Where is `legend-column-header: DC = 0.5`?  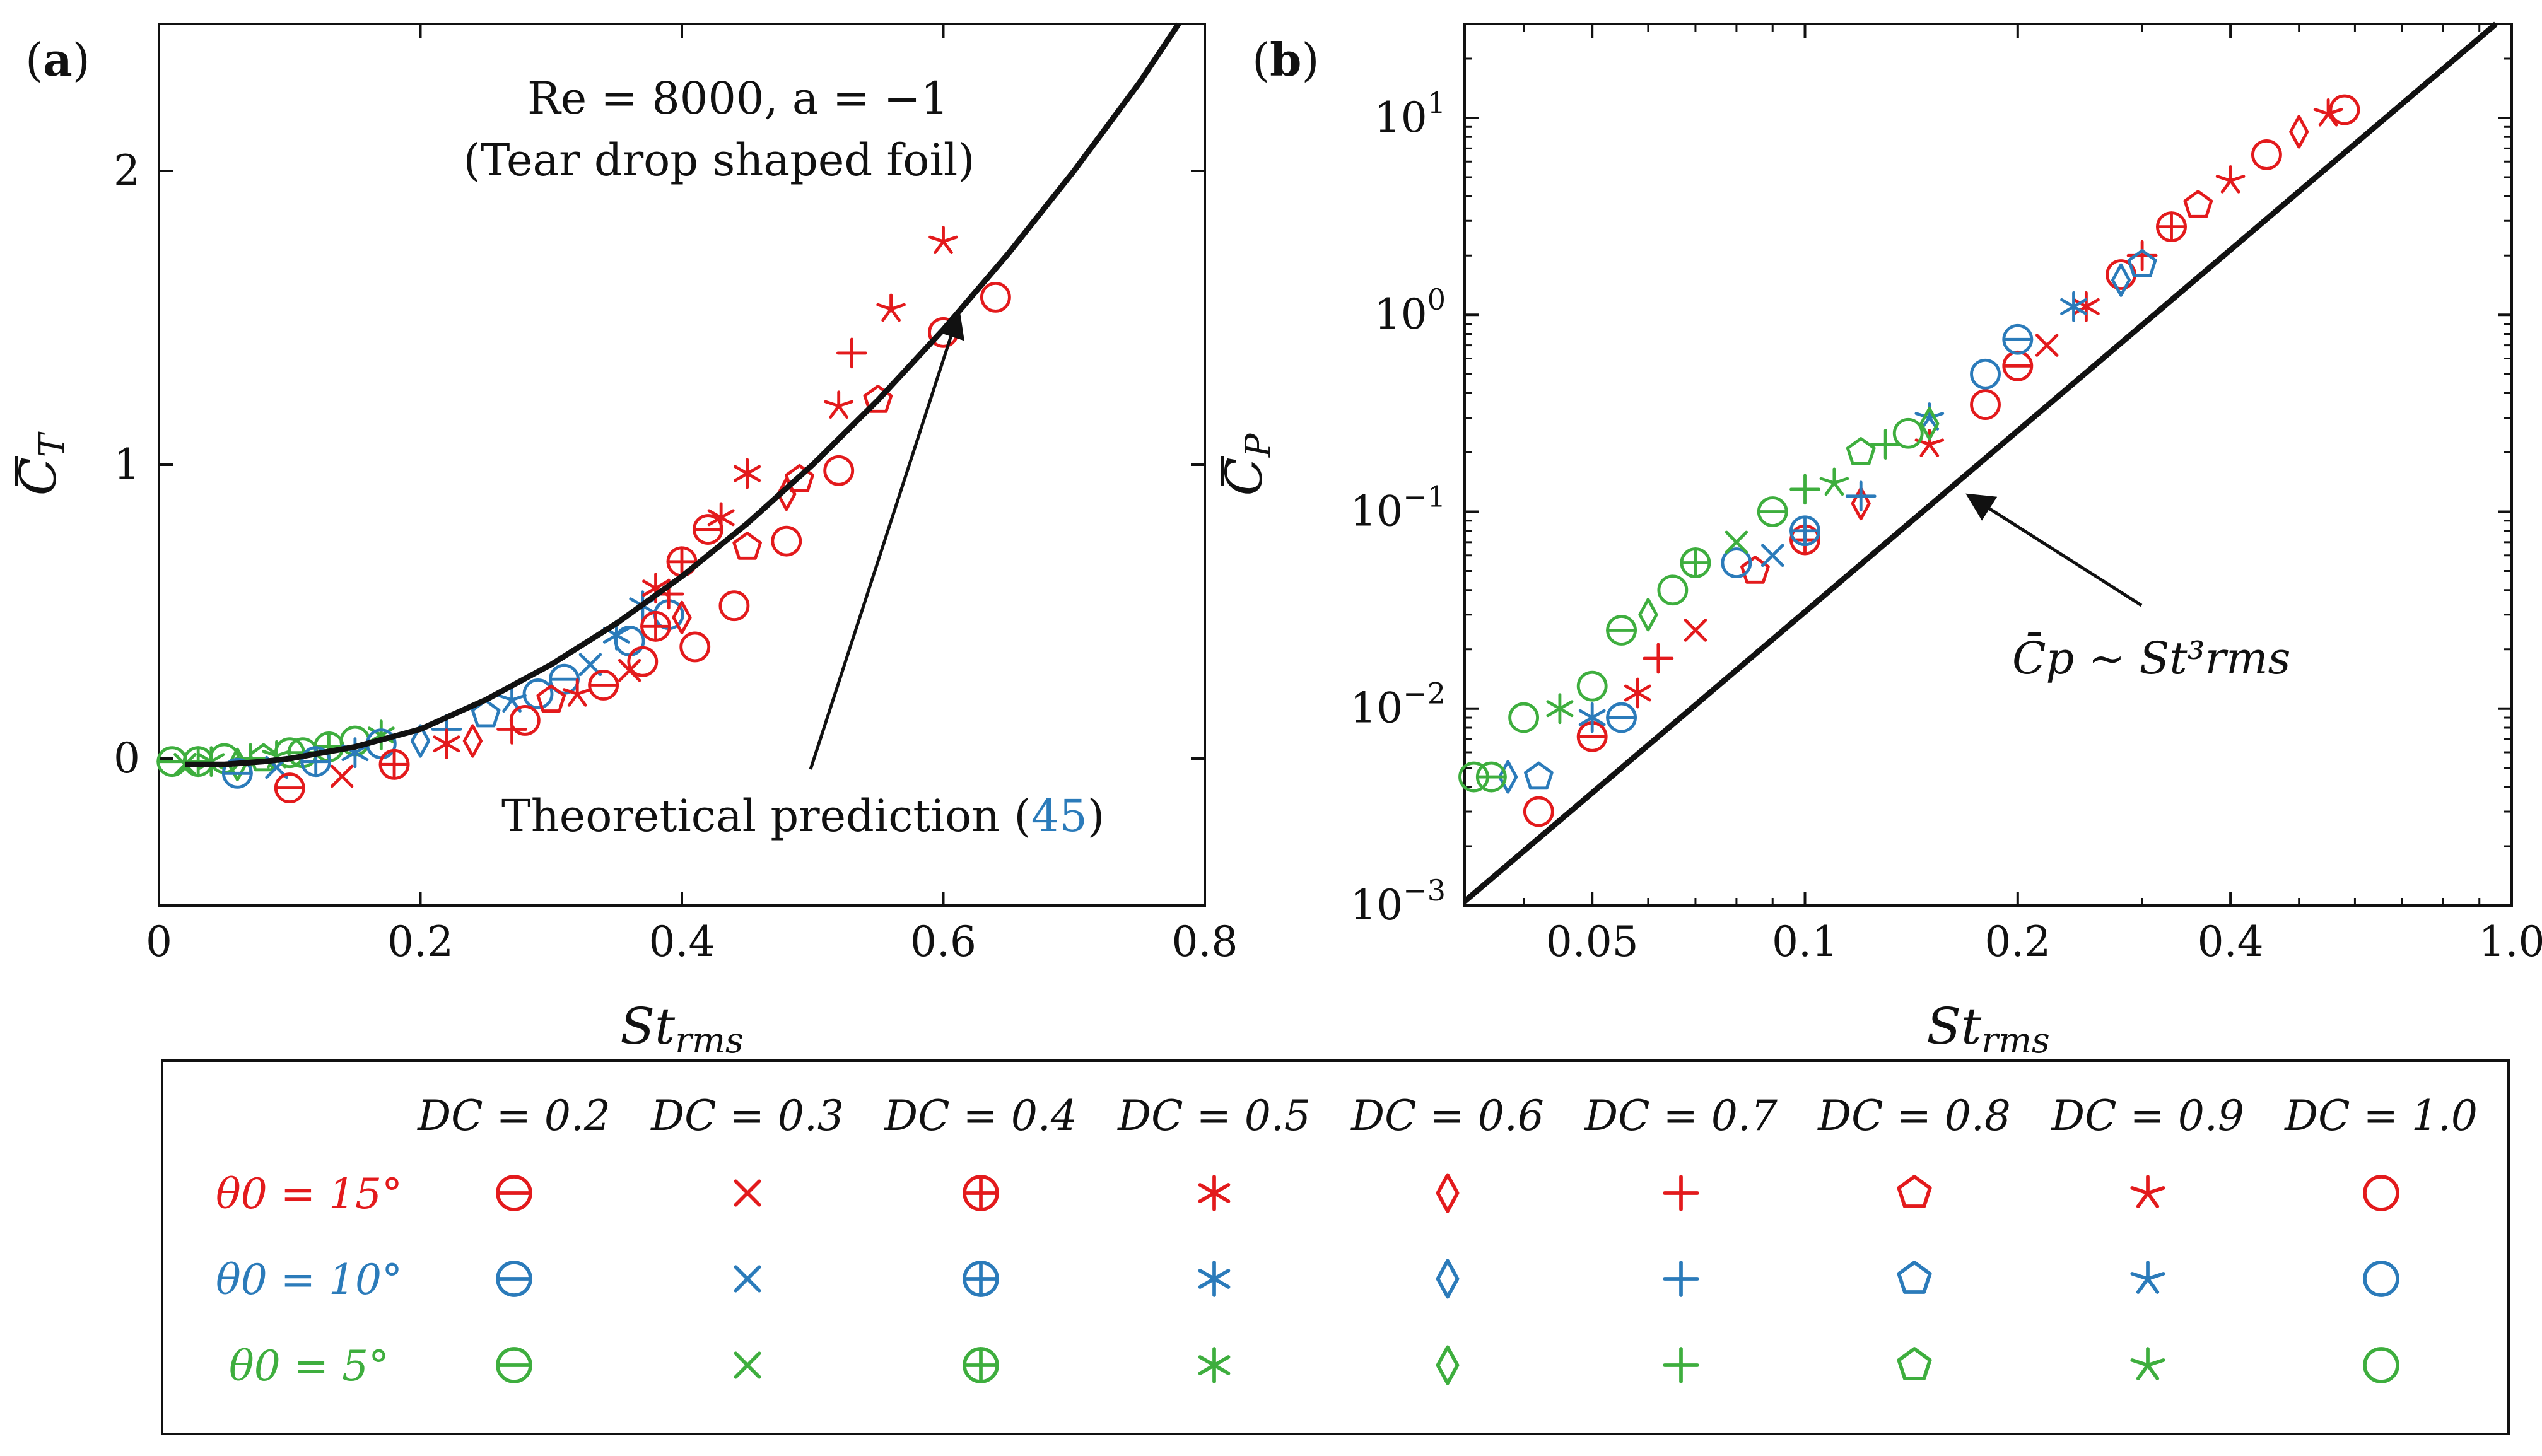
legend-column-header: DC = 0.5 is located at coordinates (1214, 1116).